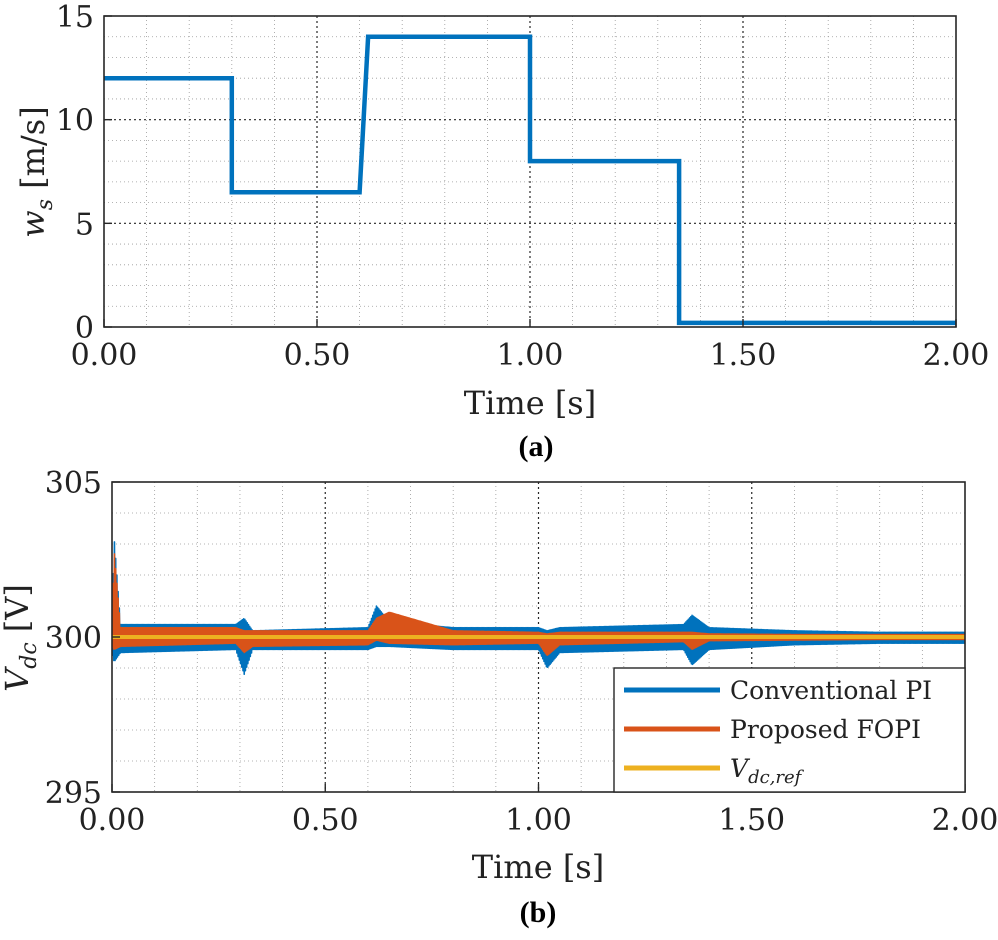 The image size is (998, 940). I want to click on panel-a-y-tick-label: 10, so click(75, 121).